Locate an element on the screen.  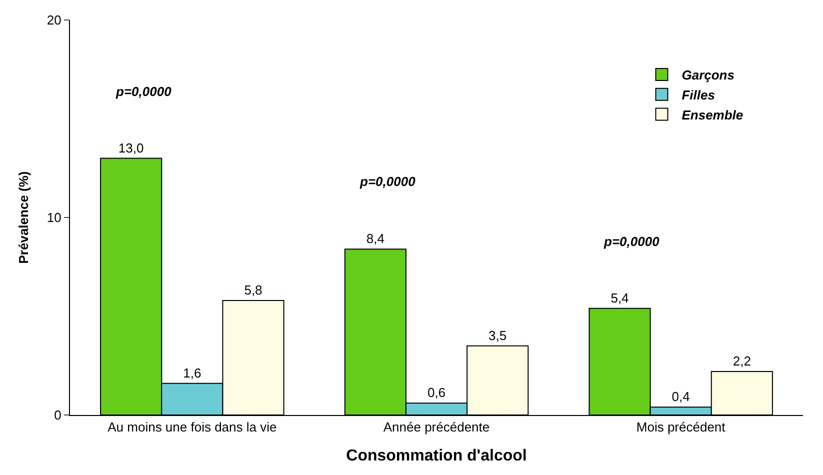
legend-label: Garçons is located at coordinates (708, 75).